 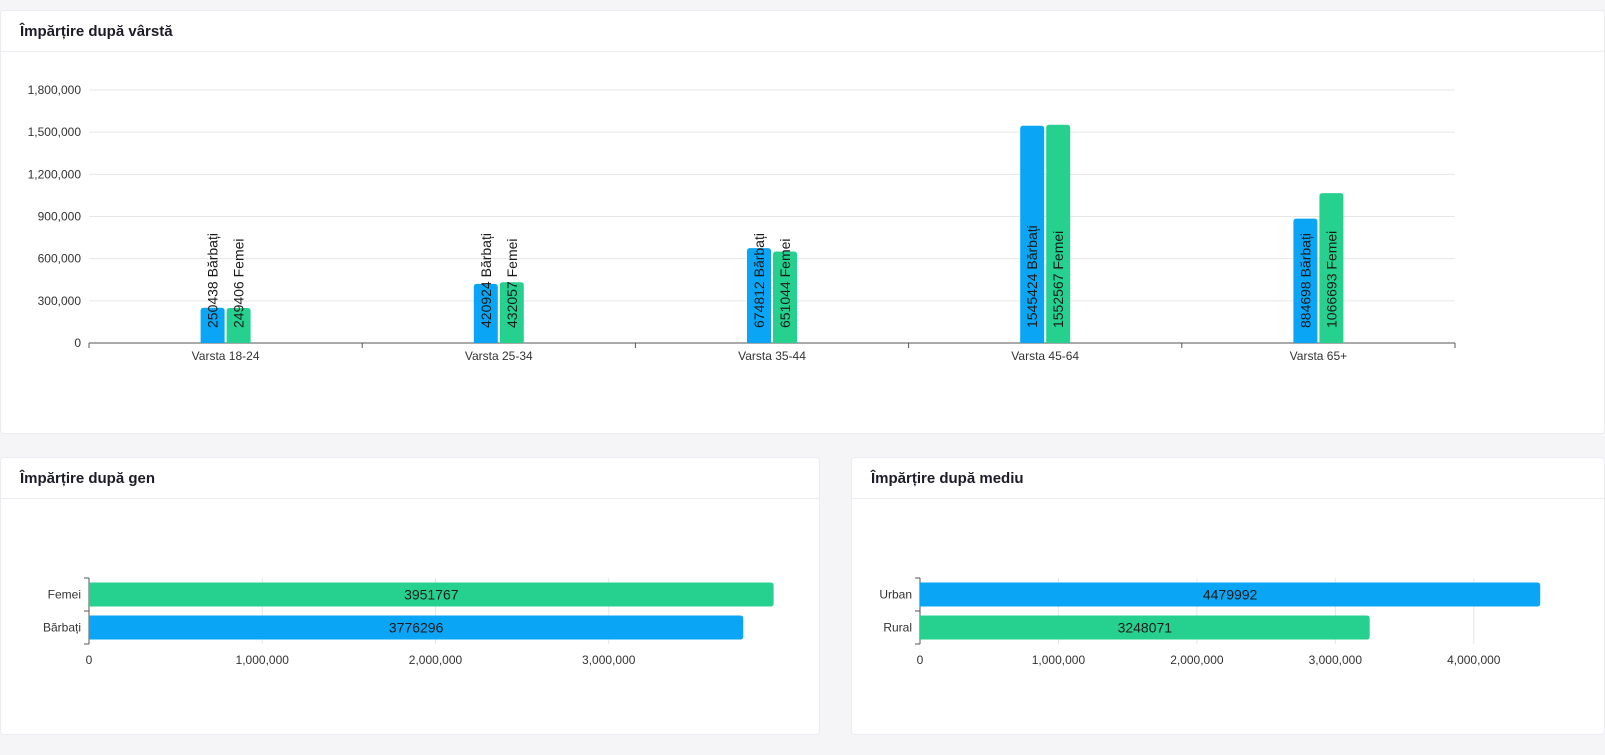 What do you see at coordinates (1474, 660) in the screenshot?
I see `x-tick-label: 4,000,000` at bounding box center [1474, 660].